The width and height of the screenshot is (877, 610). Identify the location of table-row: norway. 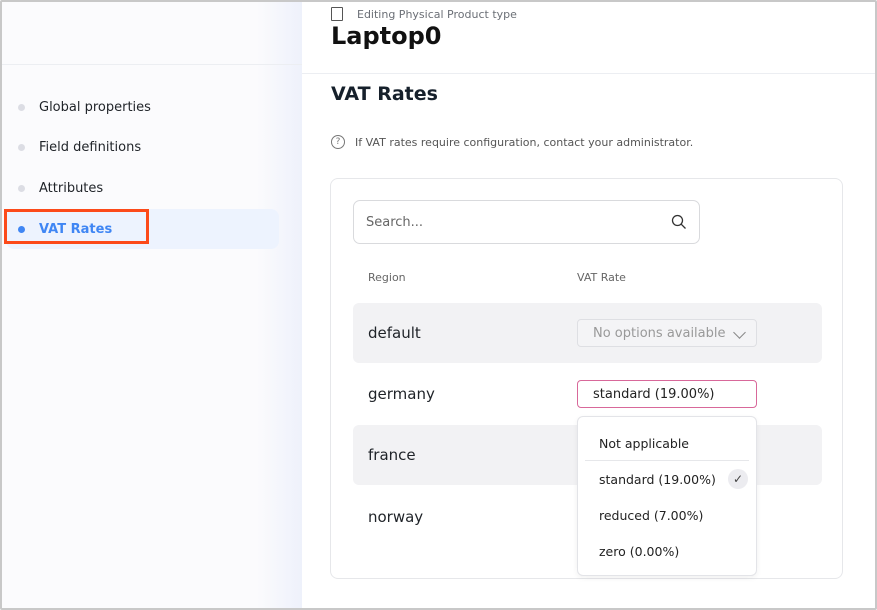
(587, 517).